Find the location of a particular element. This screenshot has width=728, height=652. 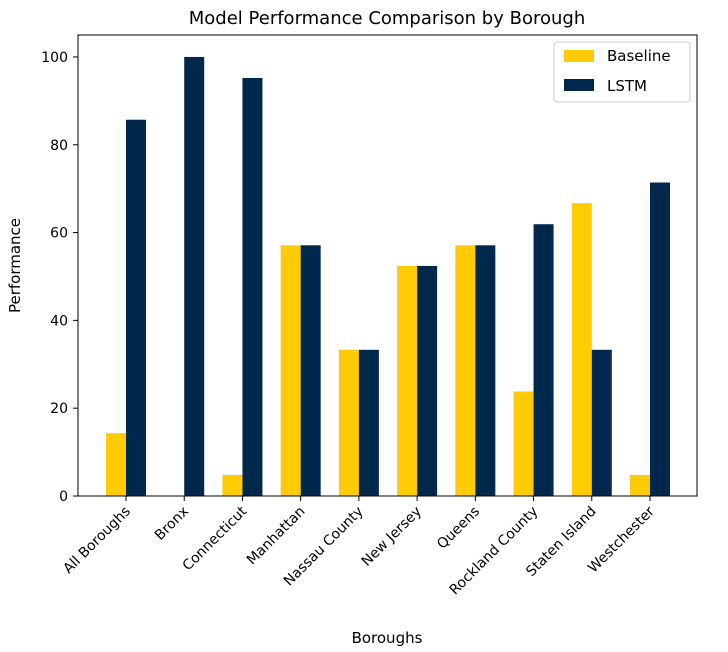

bar-baseline-nassau-county is located at coordinates (348, 422).